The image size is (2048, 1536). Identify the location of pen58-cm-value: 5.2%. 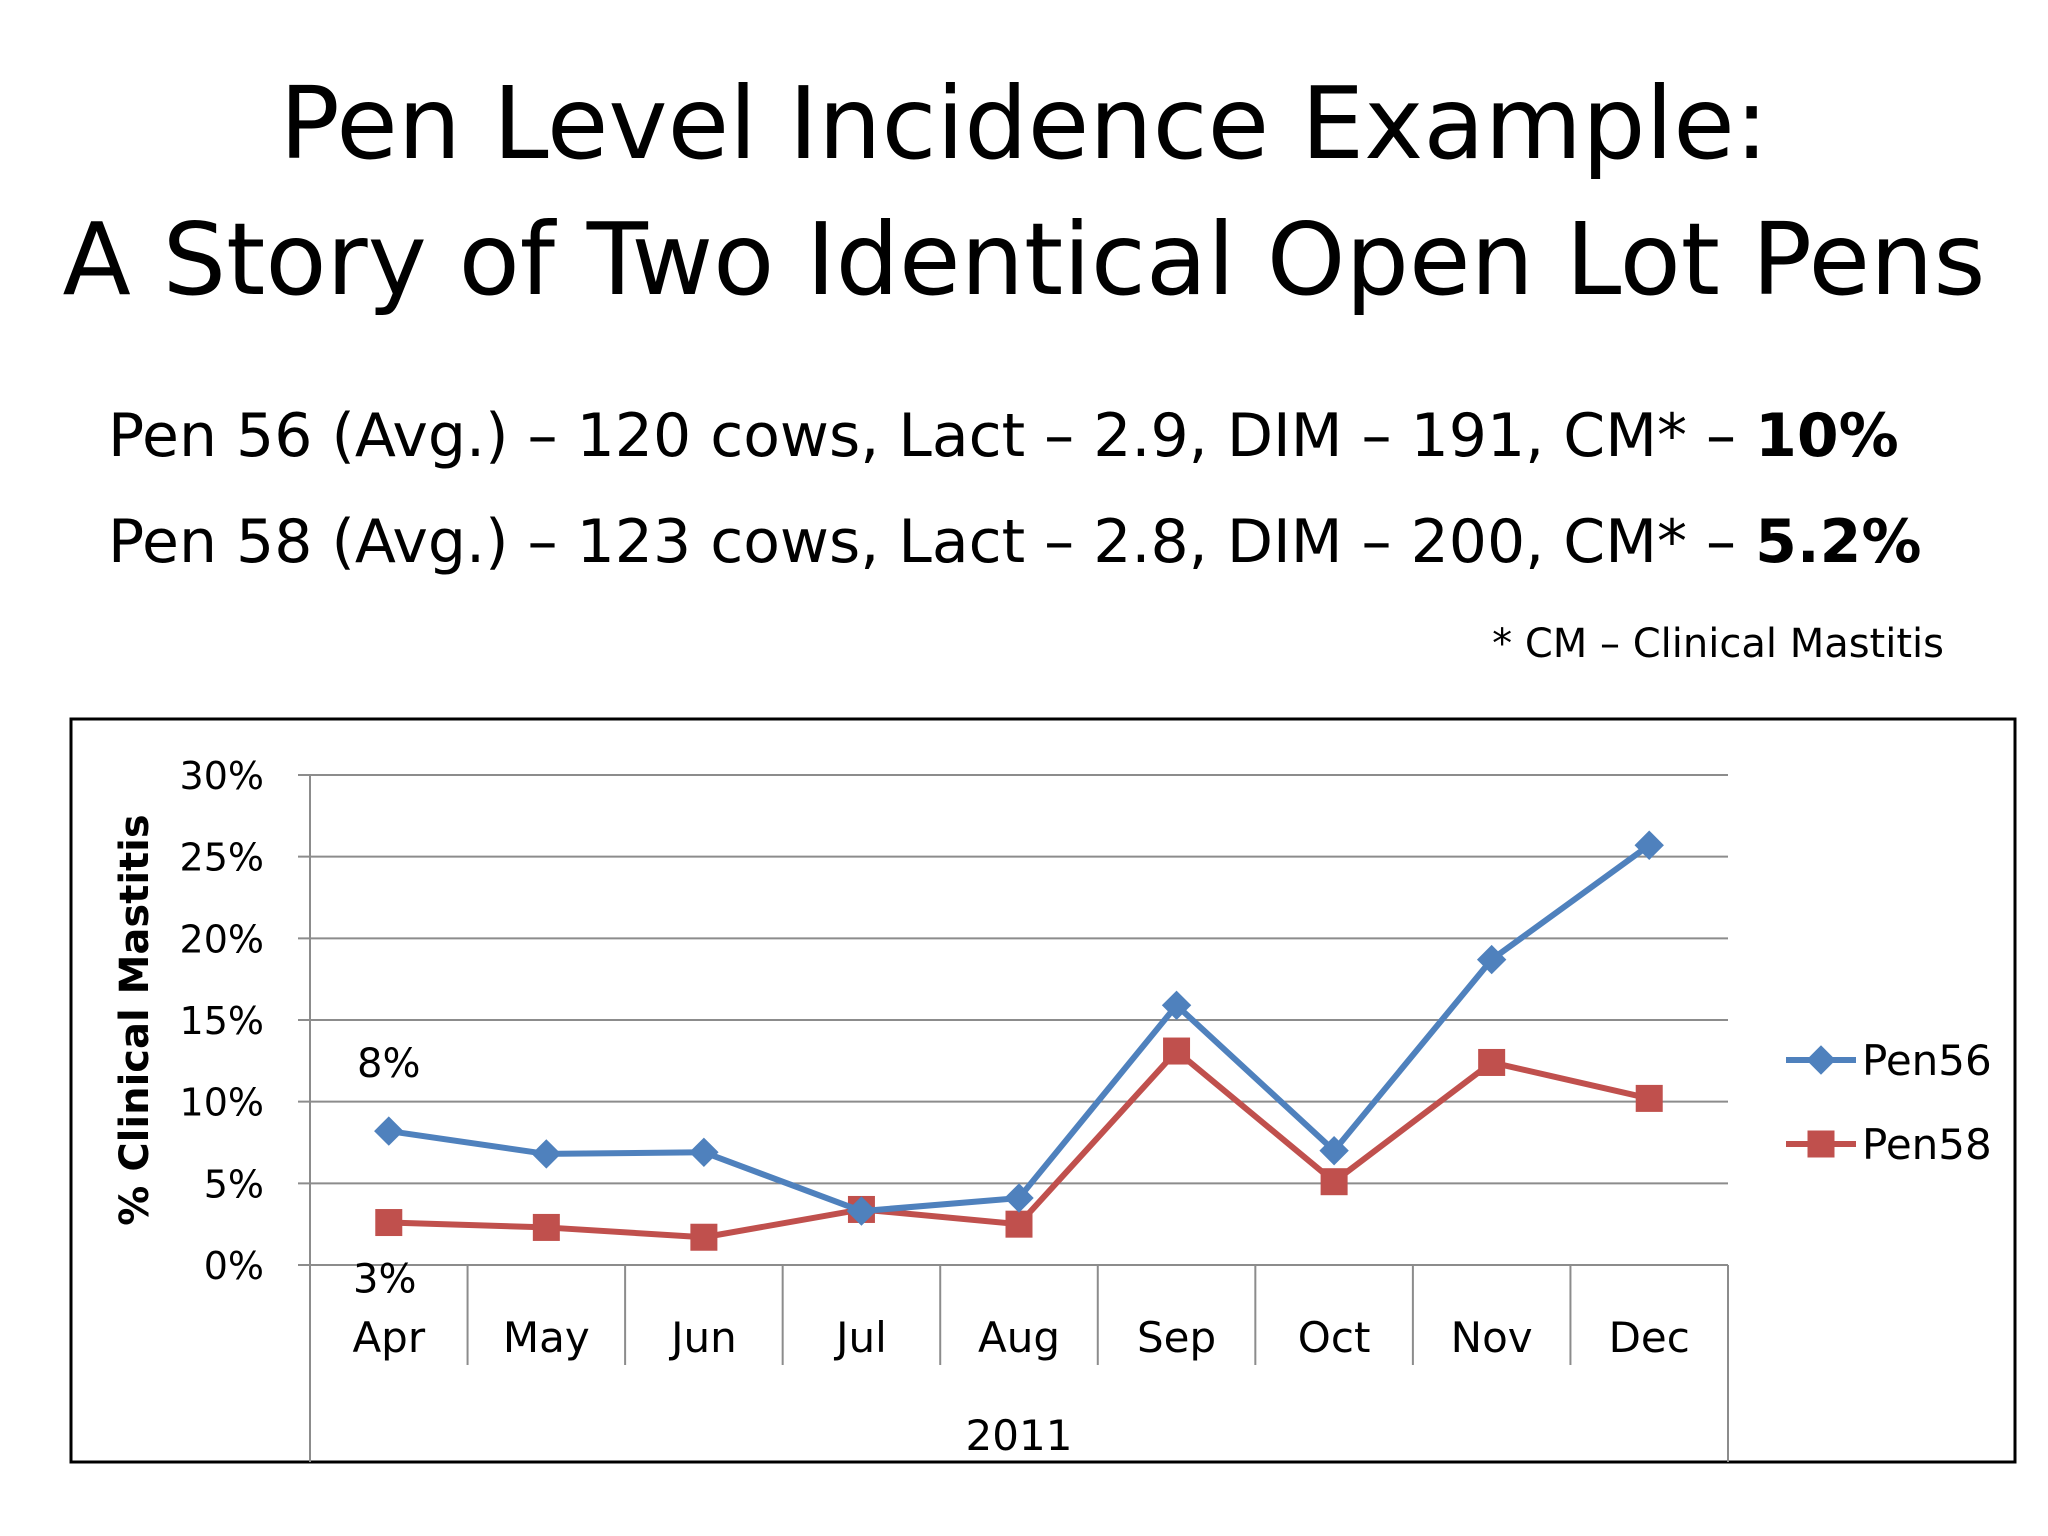
(1838, 542).